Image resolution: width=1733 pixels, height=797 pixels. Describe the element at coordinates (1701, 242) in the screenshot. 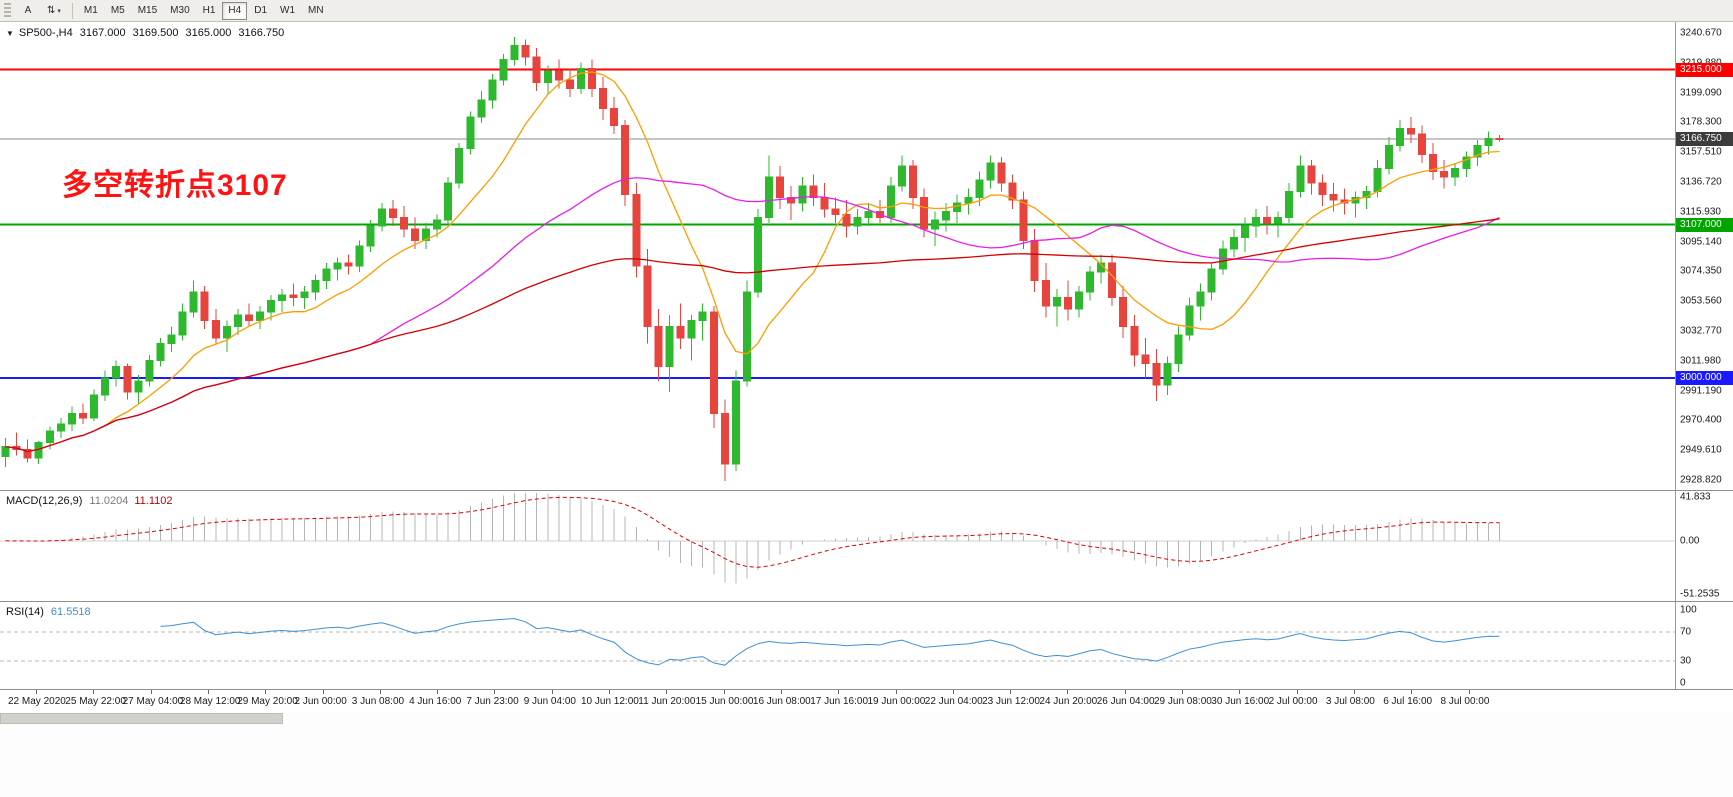

I see `price-axis-label: 3095.140` at that location.